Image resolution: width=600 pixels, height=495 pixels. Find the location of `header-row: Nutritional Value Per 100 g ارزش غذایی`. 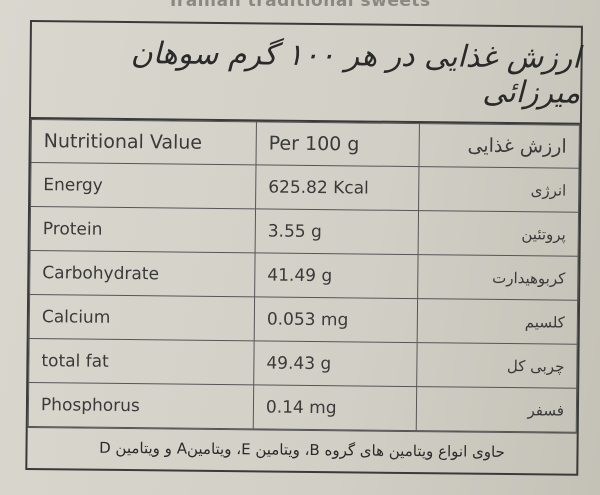

header-row: Nutritional Value Per 100 g ارزش غذایی is located at coordinates (305, 144).